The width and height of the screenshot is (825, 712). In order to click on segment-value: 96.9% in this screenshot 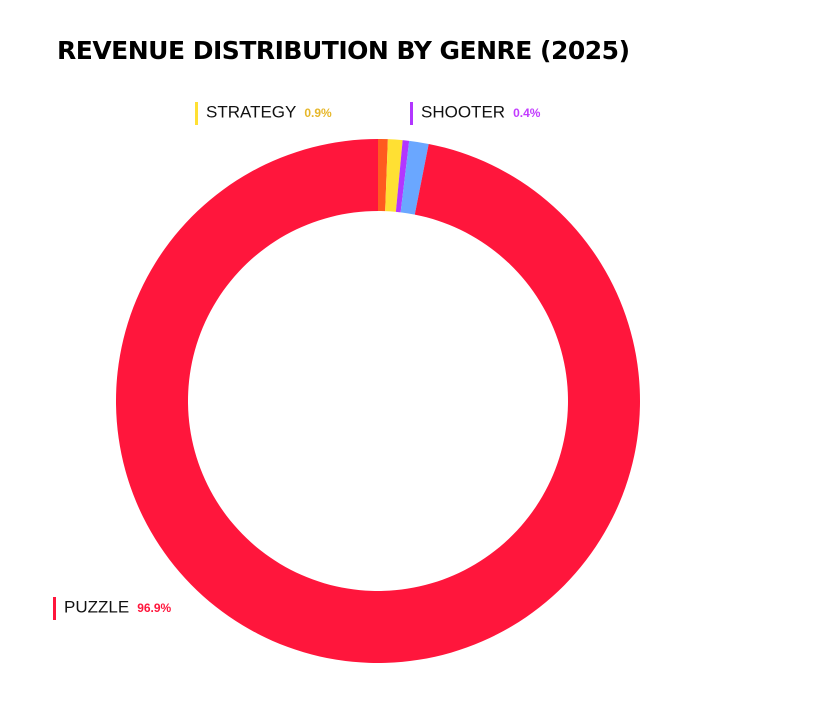, I will do `click(154, 608)`.